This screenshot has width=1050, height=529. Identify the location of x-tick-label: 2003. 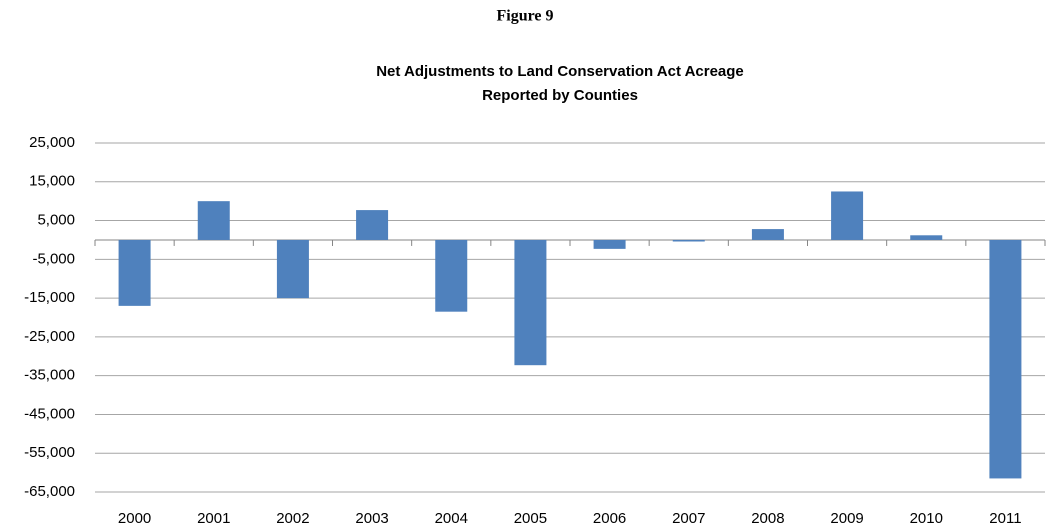
(371, 518).